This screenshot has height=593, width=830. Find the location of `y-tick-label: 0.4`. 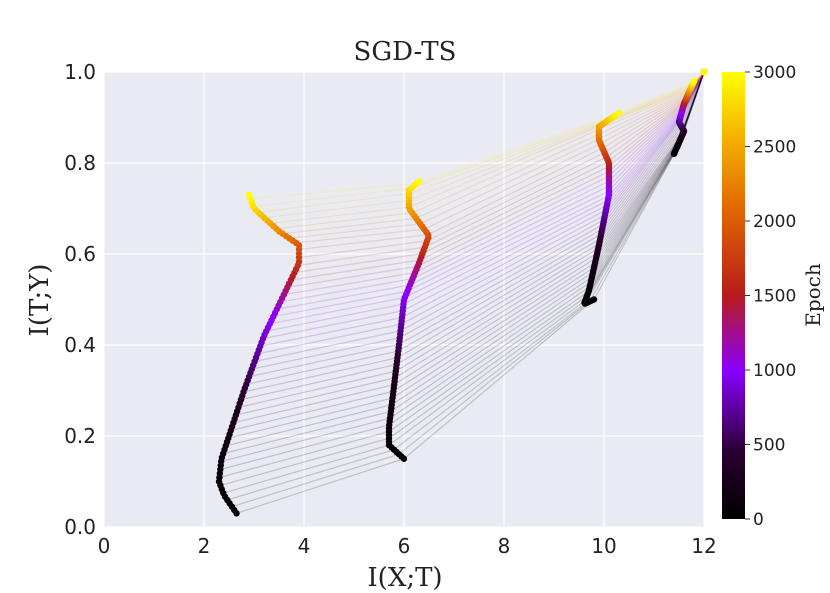

y-tick-label: 0.4 is located at coordinates (80, 345).